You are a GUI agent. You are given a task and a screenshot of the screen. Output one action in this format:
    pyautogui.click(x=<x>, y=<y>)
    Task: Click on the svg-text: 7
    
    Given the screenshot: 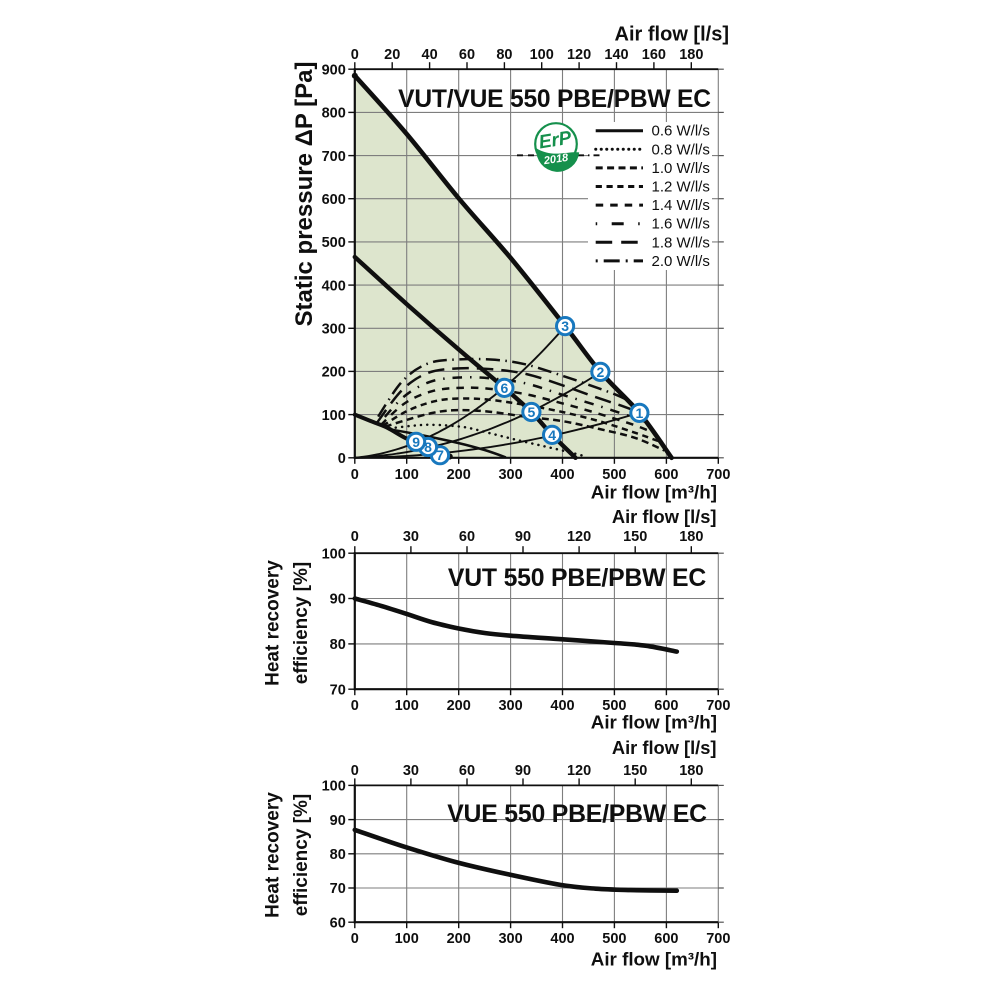 What is the action you would take?
    pyautogui.click(x=440, y=455)
    